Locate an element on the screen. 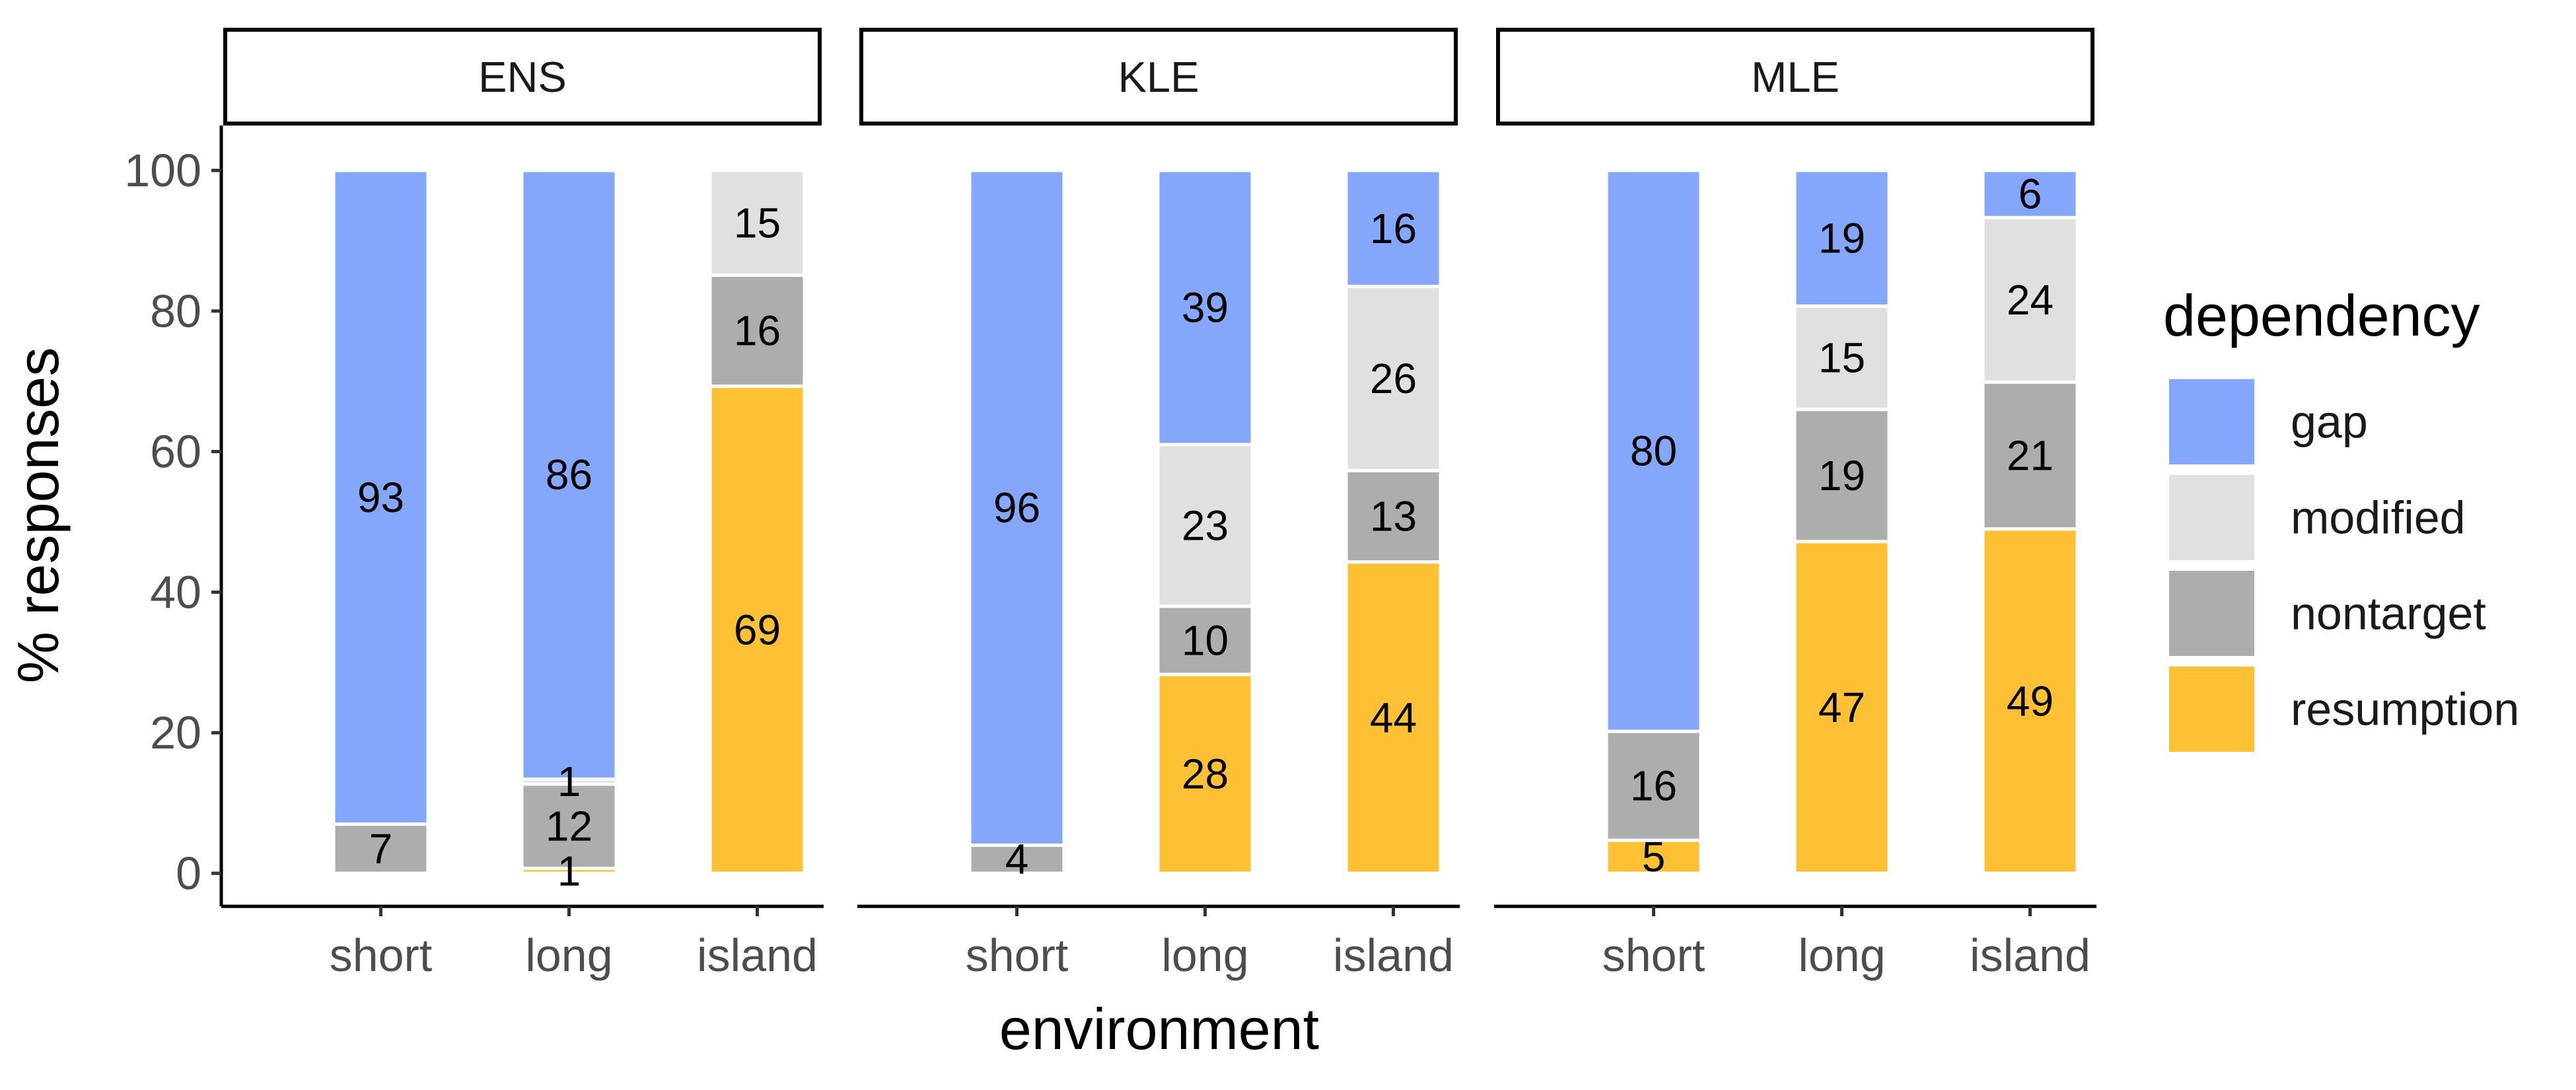  data-label-nontarget: 10 is located at coordinates (1206, 640).